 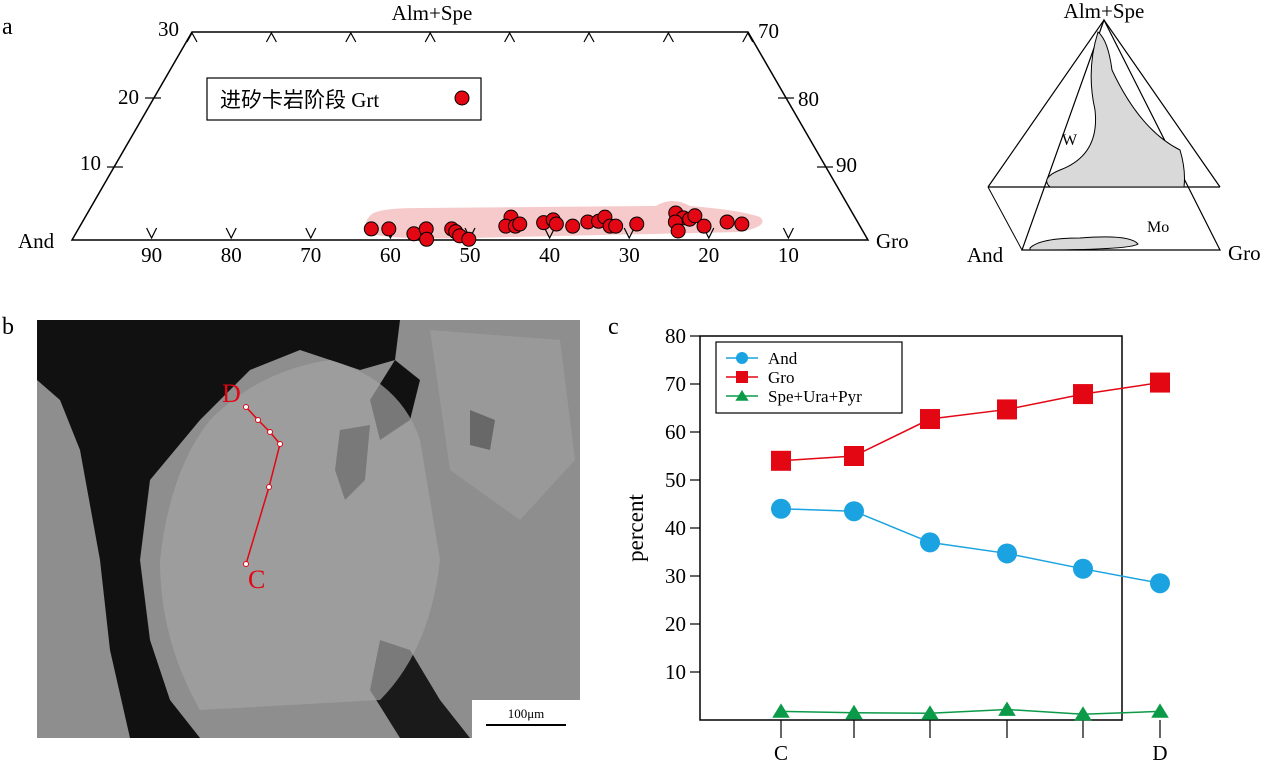 What do you see at coordinates (675, 480) in the screenshot?
I see `y-tick-label: 50` at bounding box center [675, 480].